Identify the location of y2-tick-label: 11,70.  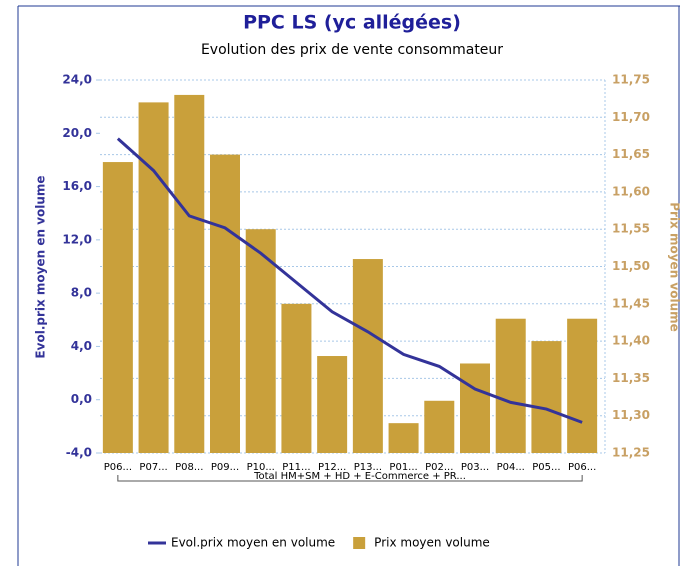
(631, 117).